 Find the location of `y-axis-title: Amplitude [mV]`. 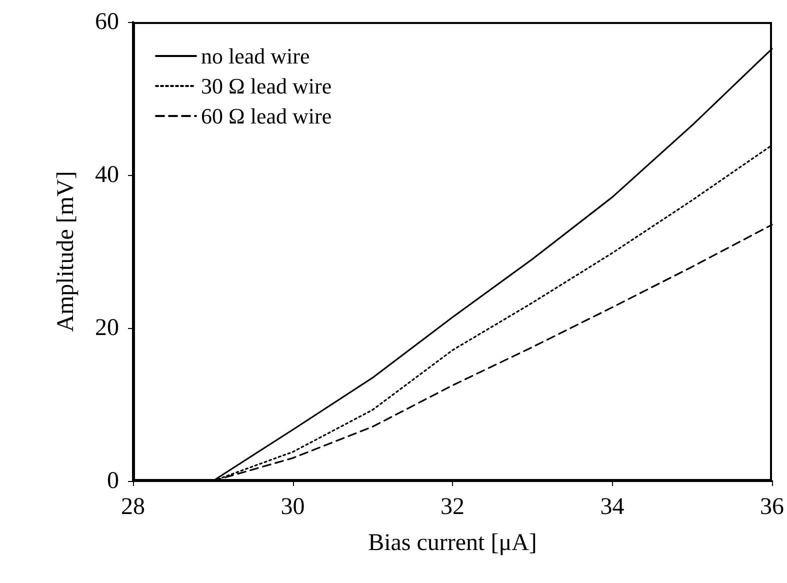

y-axis-title: Amplitude [mV] is located at coordinates (66, 251).